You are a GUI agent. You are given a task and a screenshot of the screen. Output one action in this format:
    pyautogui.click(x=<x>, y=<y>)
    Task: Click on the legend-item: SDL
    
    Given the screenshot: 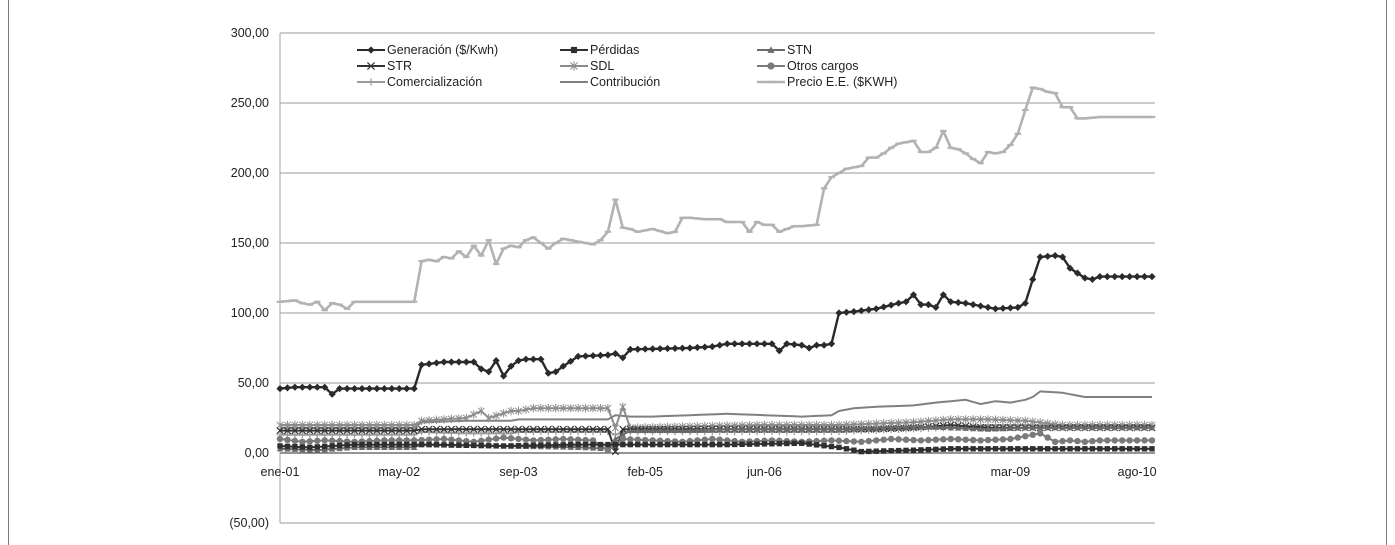 What is the action you would take?
    pyautogui.click(x=587, y=66)
    